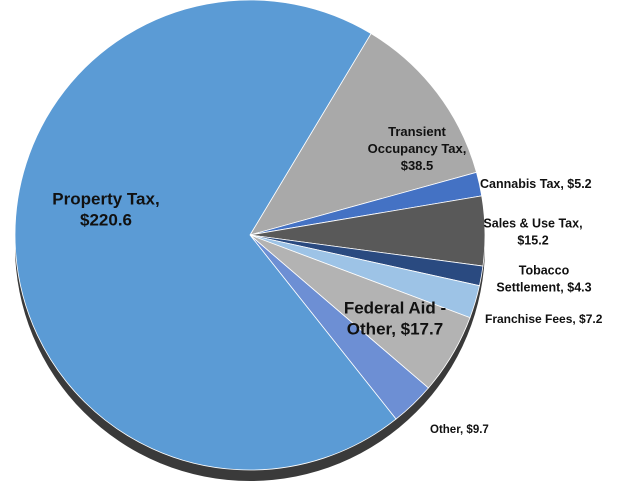 This screenshot has width=624, height=487. Describe the element at coordinates (544, 271) in the screenshot. I see `data-label-line: Tobacco` at that location.